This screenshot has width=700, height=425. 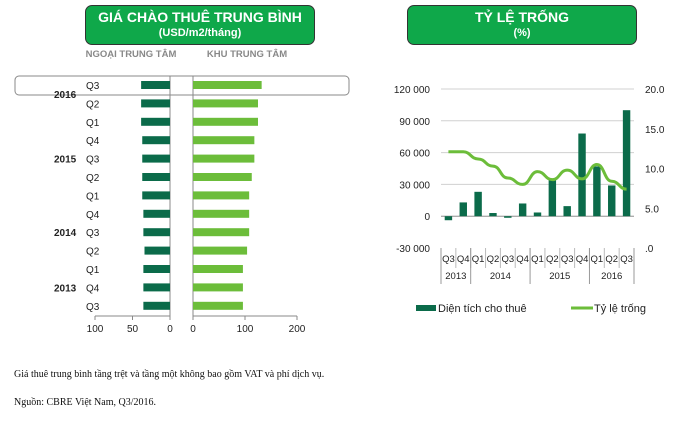 What do you see at coordinates (245, 329) in the screenshot?
I see `central-tick-label: 100` at bounding box center [245, 329].